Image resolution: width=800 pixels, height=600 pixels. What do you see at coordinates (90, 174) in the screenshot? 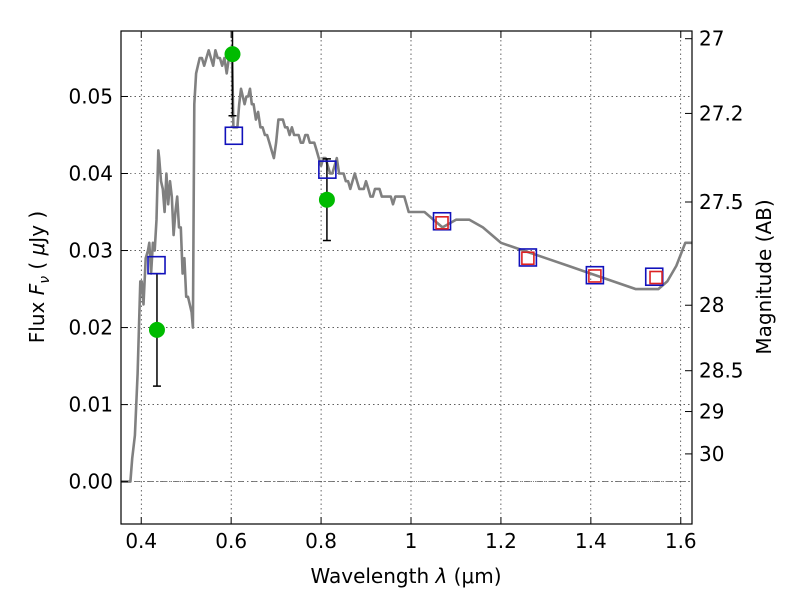
I see `y-tick-label: 0.04` at bounding box center [90, 174].